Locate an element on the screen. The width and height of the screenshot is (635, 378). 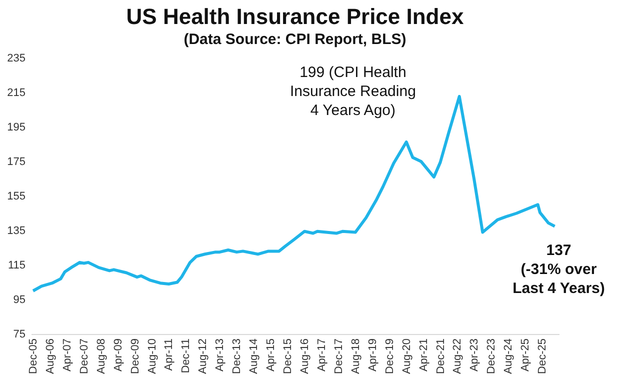
x-tick-label: Apr-17 is located at coordinates (322, 355).